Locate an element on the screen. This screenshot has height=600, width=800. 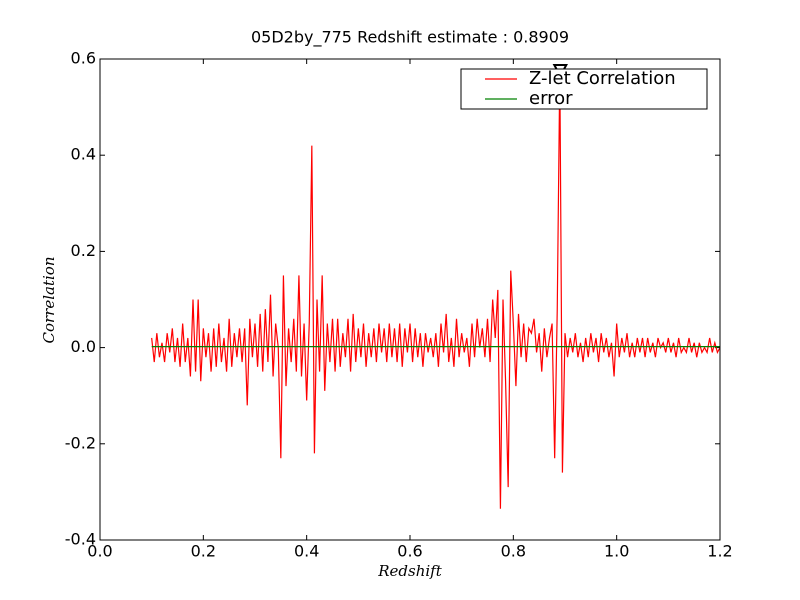
y-axis-label: Correlation is located at coordinates (49, 300).